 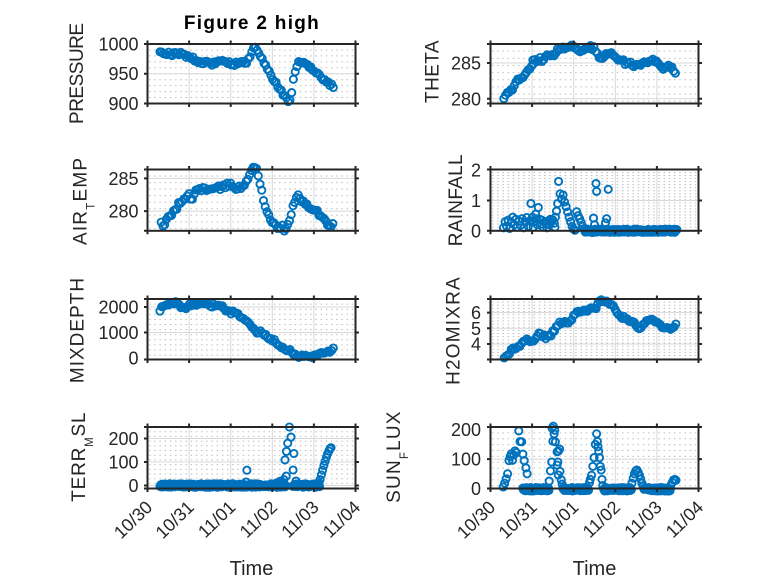 I want to click on svg-text: 1, so click(x=476, y=201).